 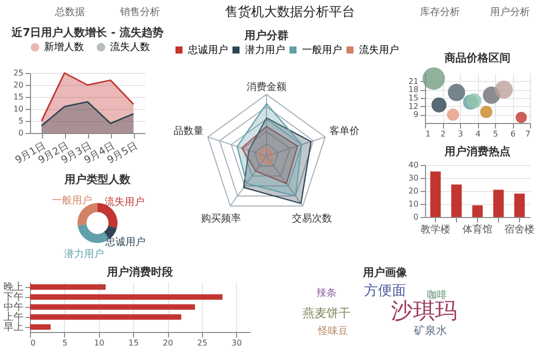 What do you see at coordinates (207, 50) in the screenshot?
I see `legend-label: 忠诚用户` at bounding box center [207, 50].